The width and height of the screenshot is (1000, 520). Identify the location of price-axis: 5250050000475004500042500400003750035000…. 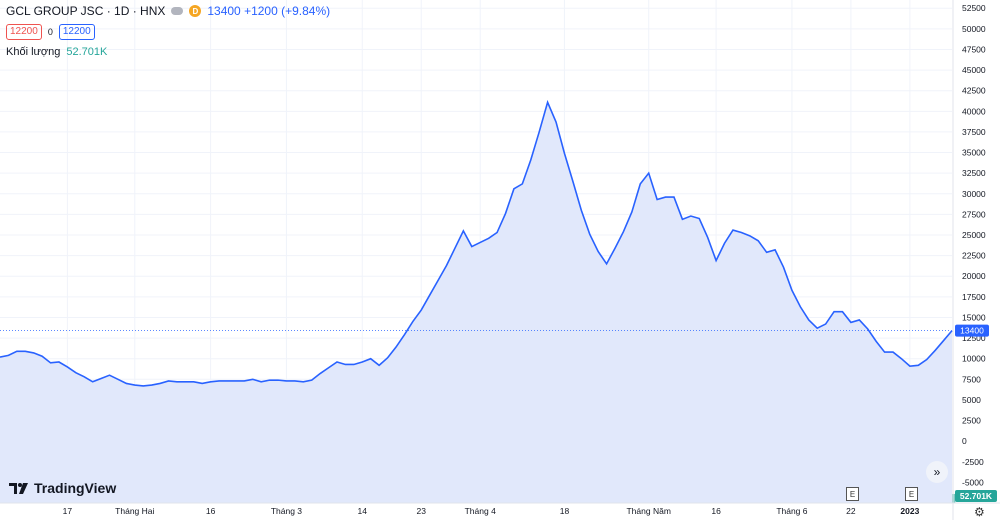
(969, 260).